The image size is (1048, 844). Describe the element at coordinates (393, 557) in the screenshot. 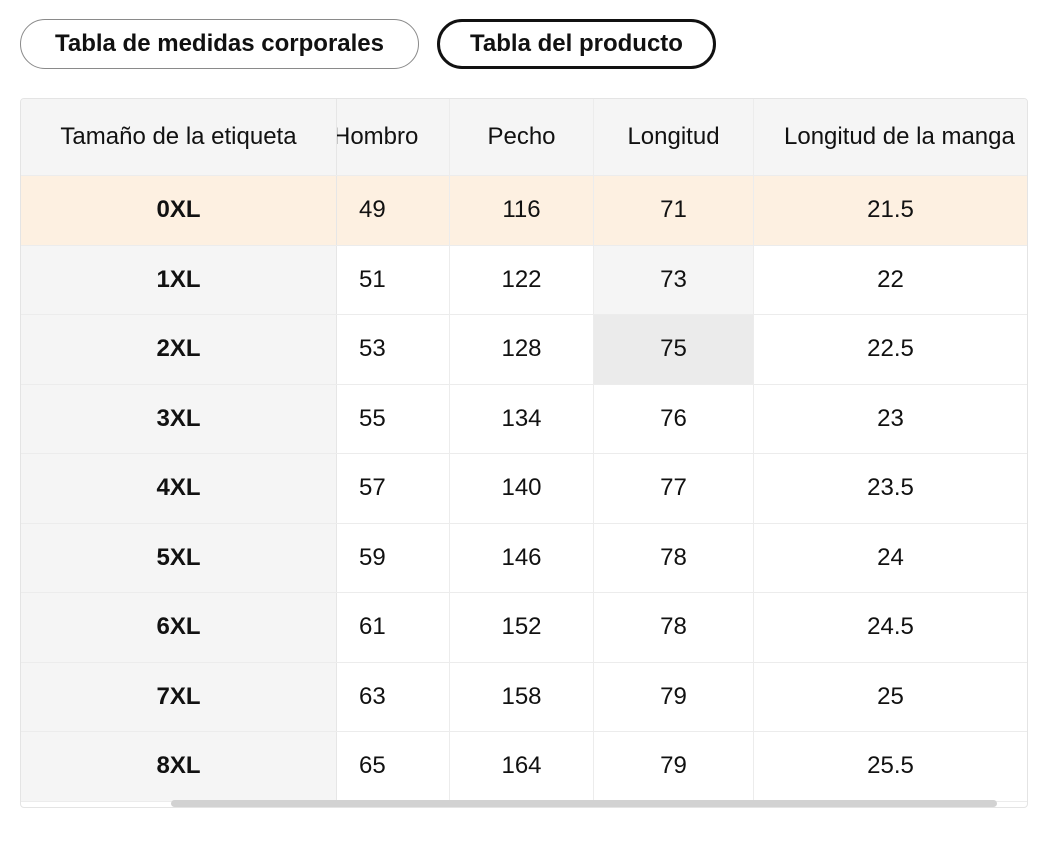

I see `cell-hombro: 59` at that location.